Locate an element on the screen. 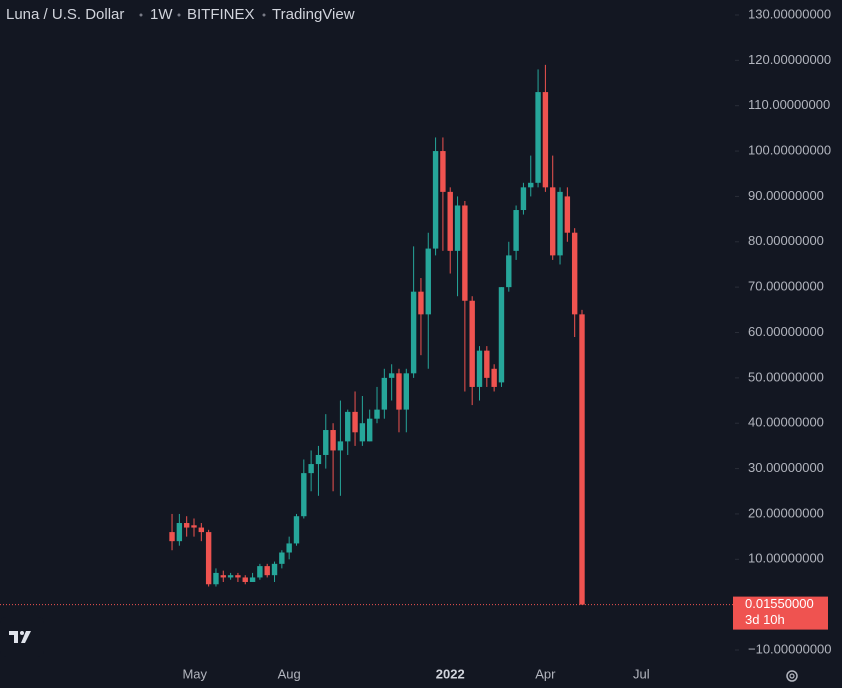 Image resolution: width=842 pixels, height=688 pixels. settings-icon is located at coordinates (792, 676).